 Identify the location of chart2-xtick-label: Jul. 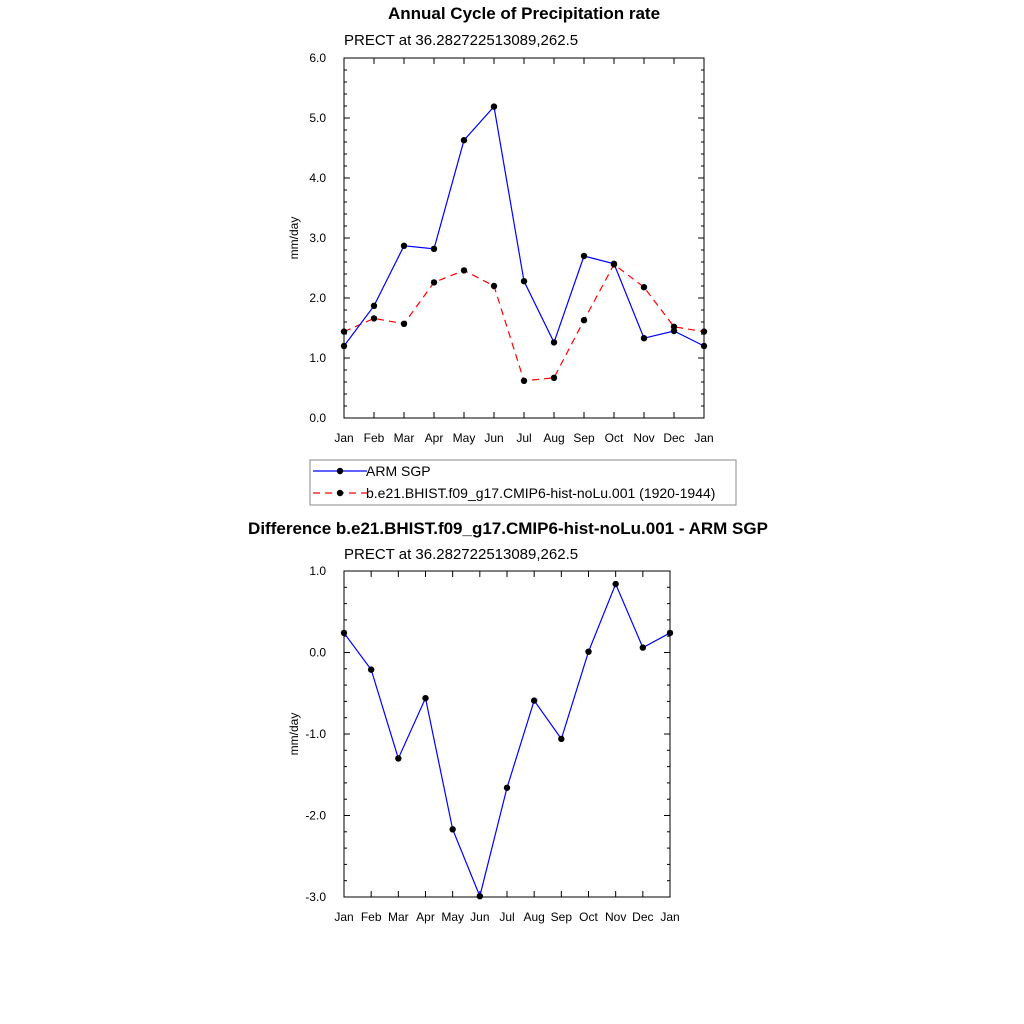
(506, 917).